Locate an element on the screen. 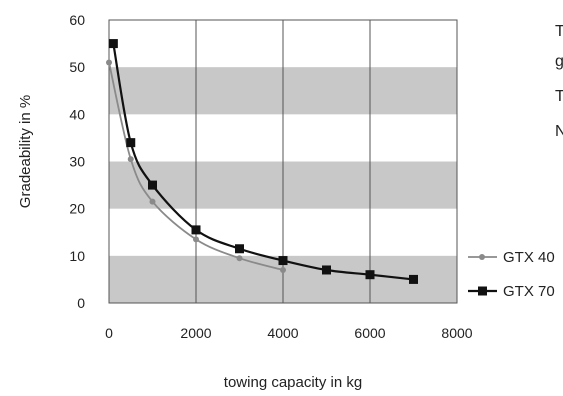 The height and width of the screenshot is (396, 563). y-tick-label: 10 is located at coordinates (77, 256).